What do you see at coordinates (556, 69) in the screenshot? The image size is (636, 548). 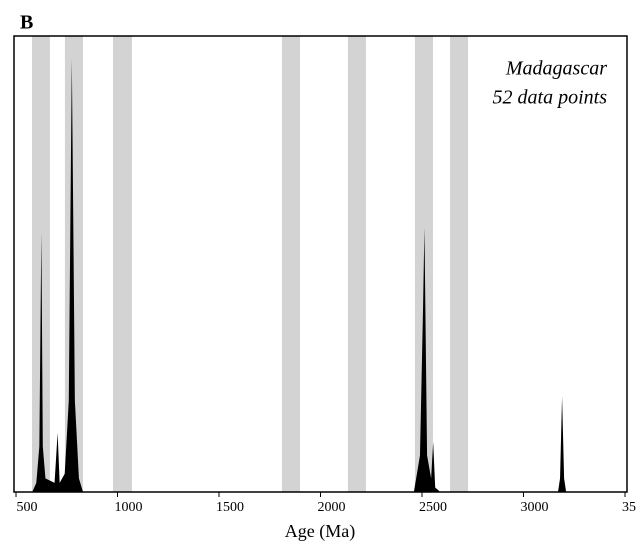 I see `annotation: Madagascar` at bounding box center [556, 69].